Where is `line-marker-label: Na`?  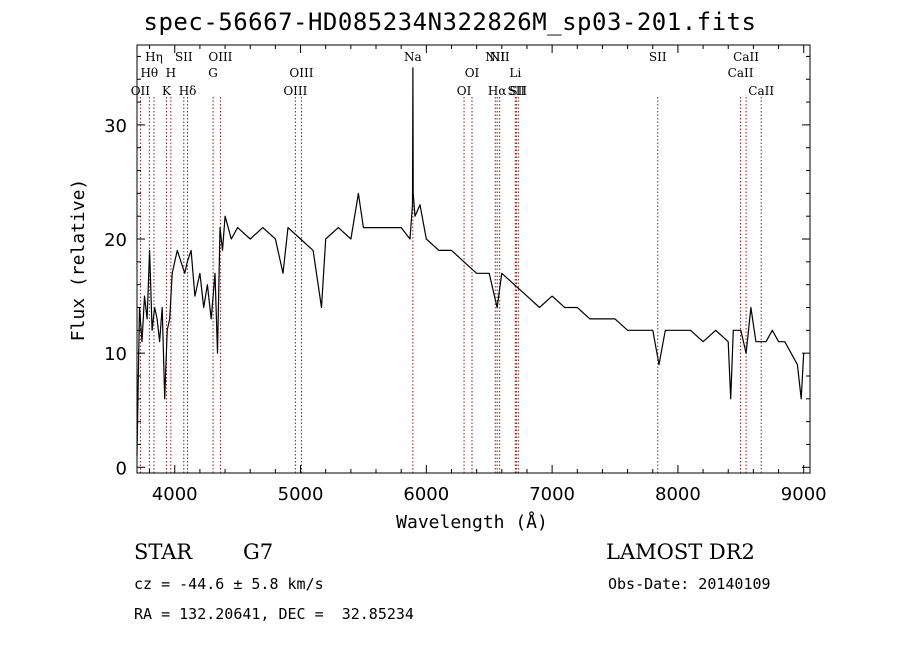
line-marker-label: Na is located at coordinates (413, 57).